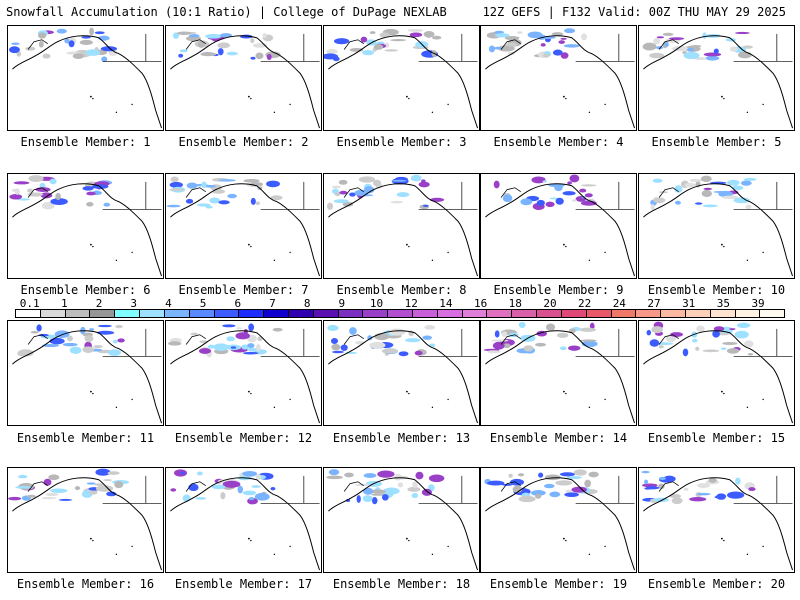 The height and width of the screenshot is (600, 800). What do you see at coordinates (85, 290) in the screenshot?
I see `member-label-6: Ensemble Member: 6` at bounding box center [85, 290].